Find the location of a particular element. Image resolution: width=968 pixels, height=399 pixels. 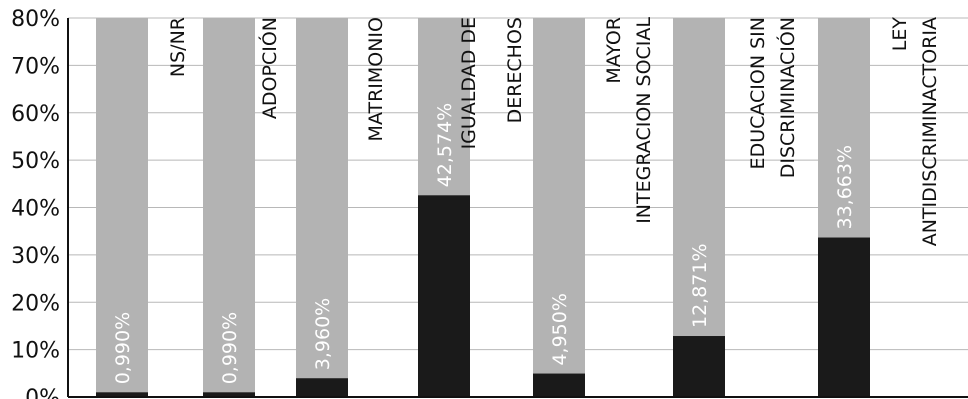

category-label: IGUALDAD DE is located at coordinates (469, 83).